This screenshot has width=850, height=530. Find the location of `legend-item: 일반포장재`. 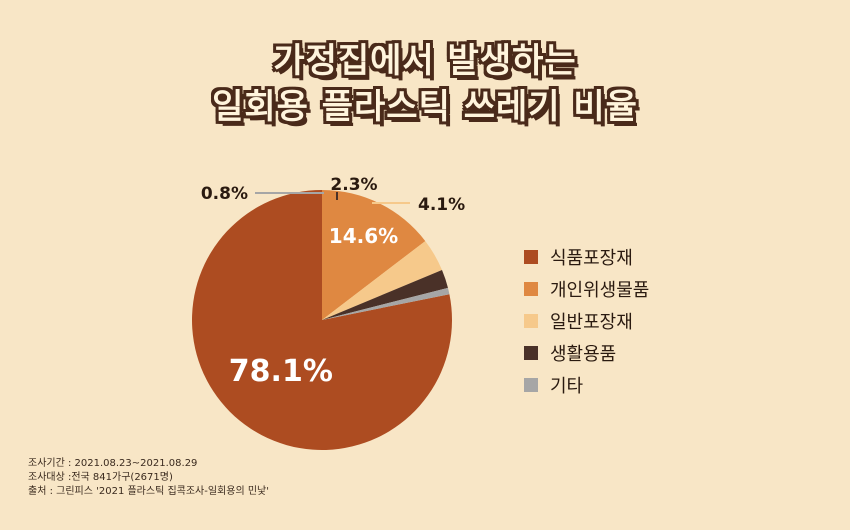

legend-item: 일반포장재 is located at coordinates (586, 321).